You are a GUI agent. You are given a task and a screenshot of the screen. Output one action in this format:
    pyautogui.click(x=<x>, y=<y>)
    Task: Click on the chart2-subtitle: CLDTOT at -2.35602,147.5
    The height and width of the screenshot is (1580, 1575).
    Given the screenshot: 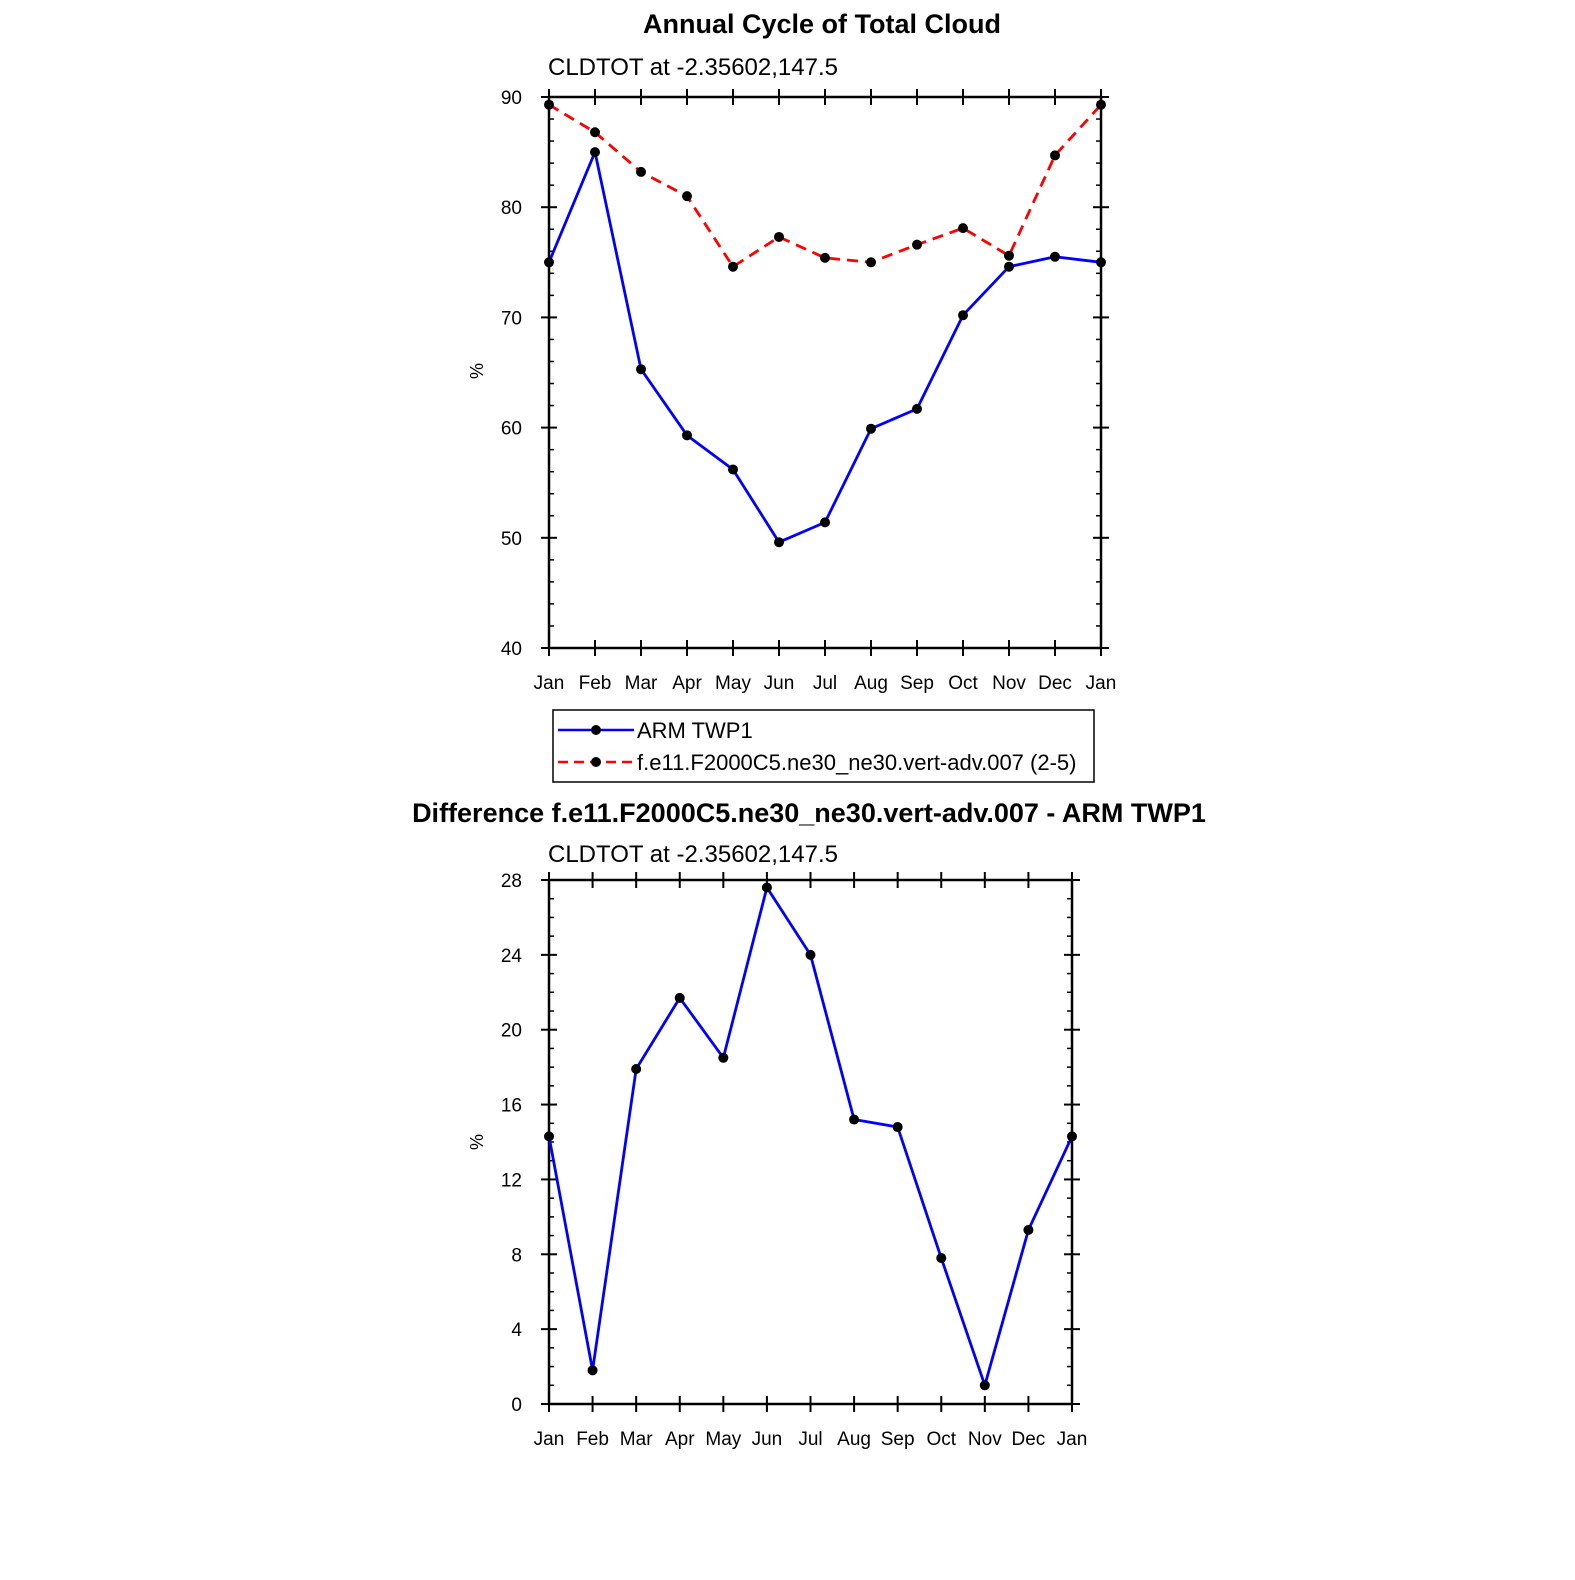 What is the action you would take?
    pyautogui.click(x=693, y=854)
    